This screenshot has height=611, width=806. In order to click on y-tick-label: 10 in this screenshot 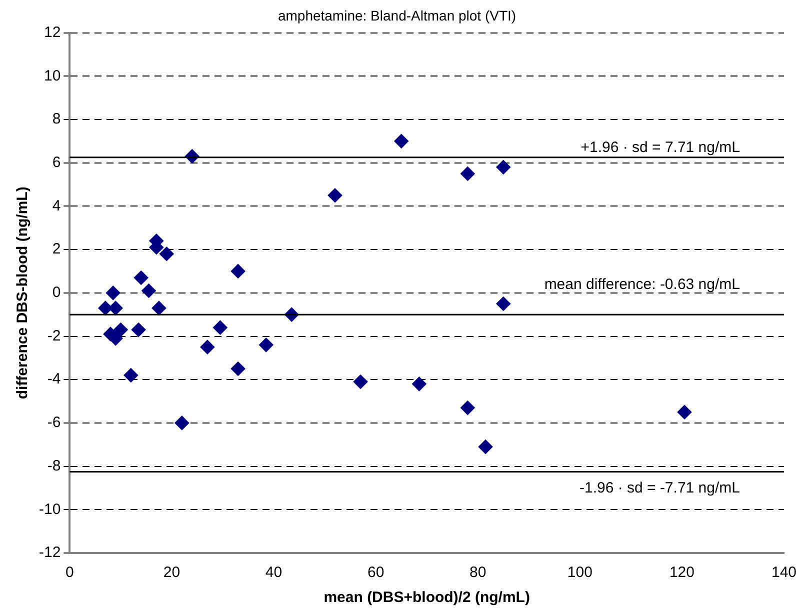, I will do `click(52, 75)`.